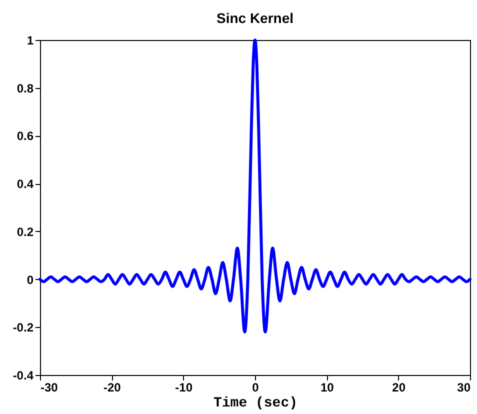 Image resolution: width=477 pixels, height=414 pixels. Describe the element at coordinates (23, 327) in the screenshot. I see `y-tick-label: -0.2` at that location.